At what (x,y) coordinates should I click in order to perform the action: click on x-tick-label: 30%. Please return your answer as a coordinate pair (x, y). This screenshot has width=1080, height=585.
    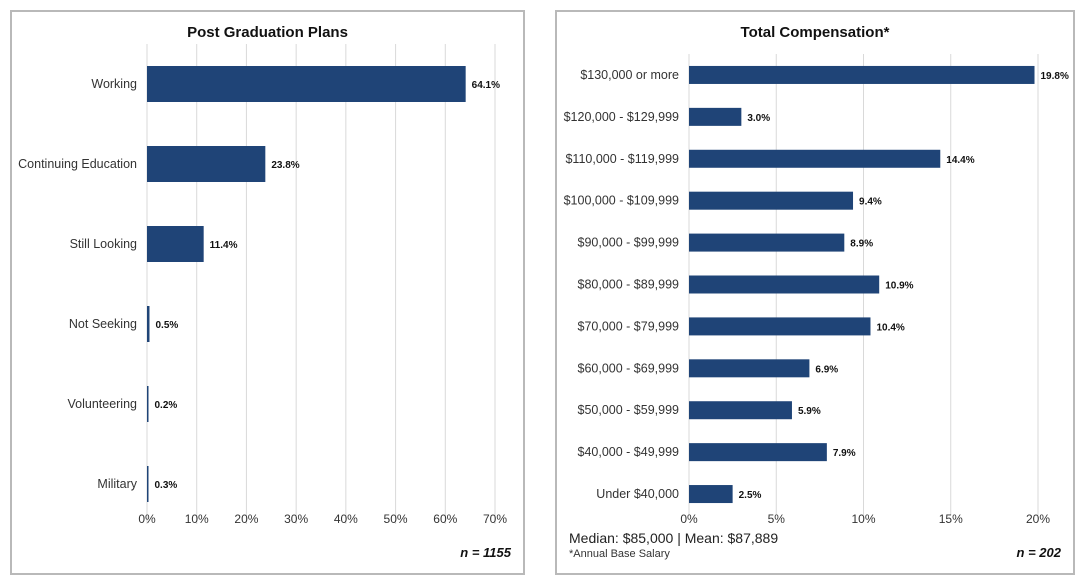
    Looking at the image, I should click on (296, 519).